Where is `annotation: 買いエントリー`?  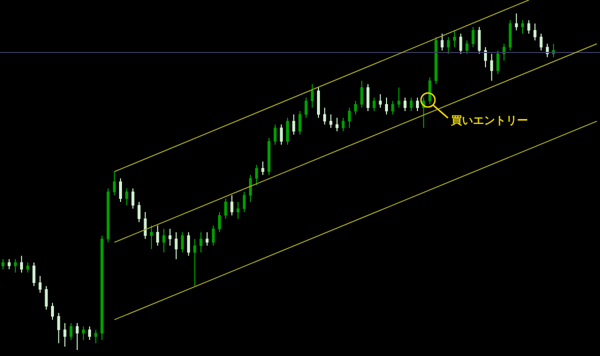
annotation: 買いエントリー is located at coordinates (489, 120).